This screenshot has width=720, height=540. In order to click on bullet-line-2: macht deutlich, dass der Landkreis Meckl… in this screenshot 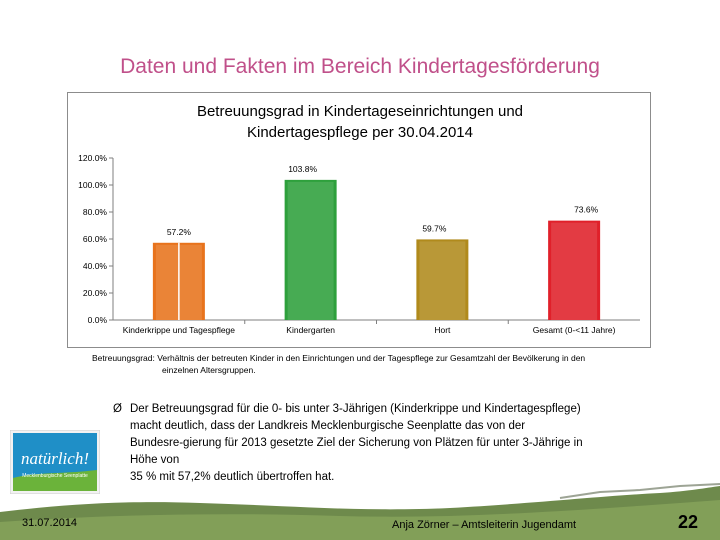, I will do `click(328, 426)`.